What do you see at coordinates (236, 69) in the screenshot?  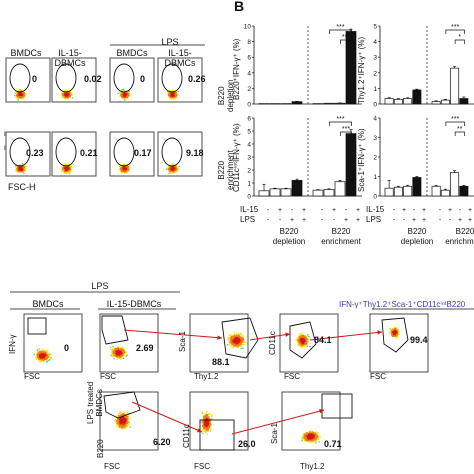 I see `b-ylabel-b220: B220⁺IFN-γ⁺ (%)` at bounding box center [236, 69].